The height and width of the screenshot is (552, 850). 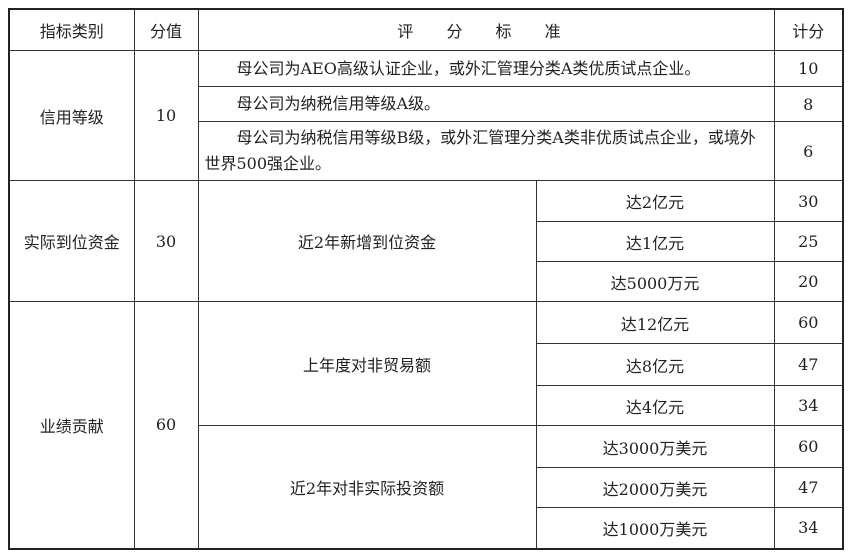 I want to click on capital-level: 达2亿元, so click(x=655, y=201).